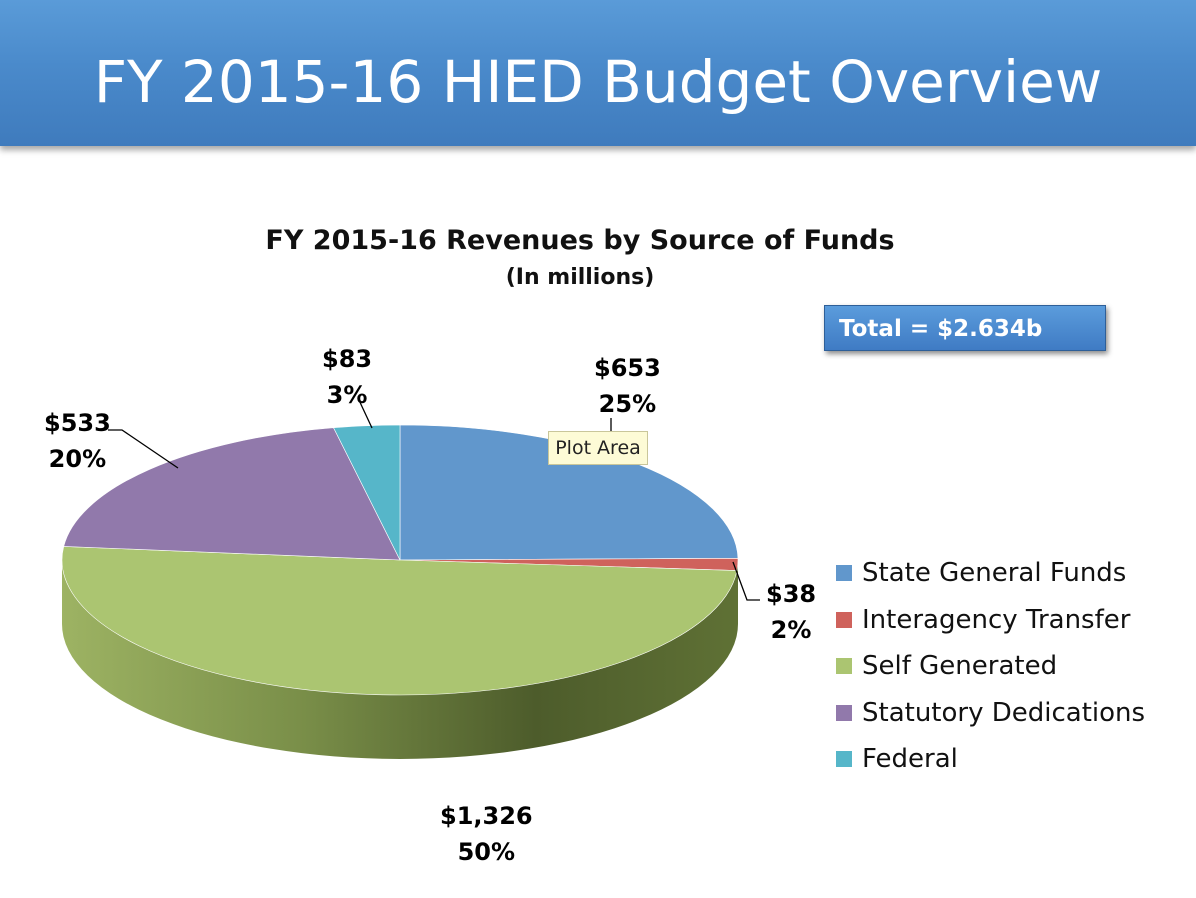  What do you see at coordinates (1004, 712) in the screenshot?
I see `legend-label: Statutory Dedications` at bounding box center [1004, 712].